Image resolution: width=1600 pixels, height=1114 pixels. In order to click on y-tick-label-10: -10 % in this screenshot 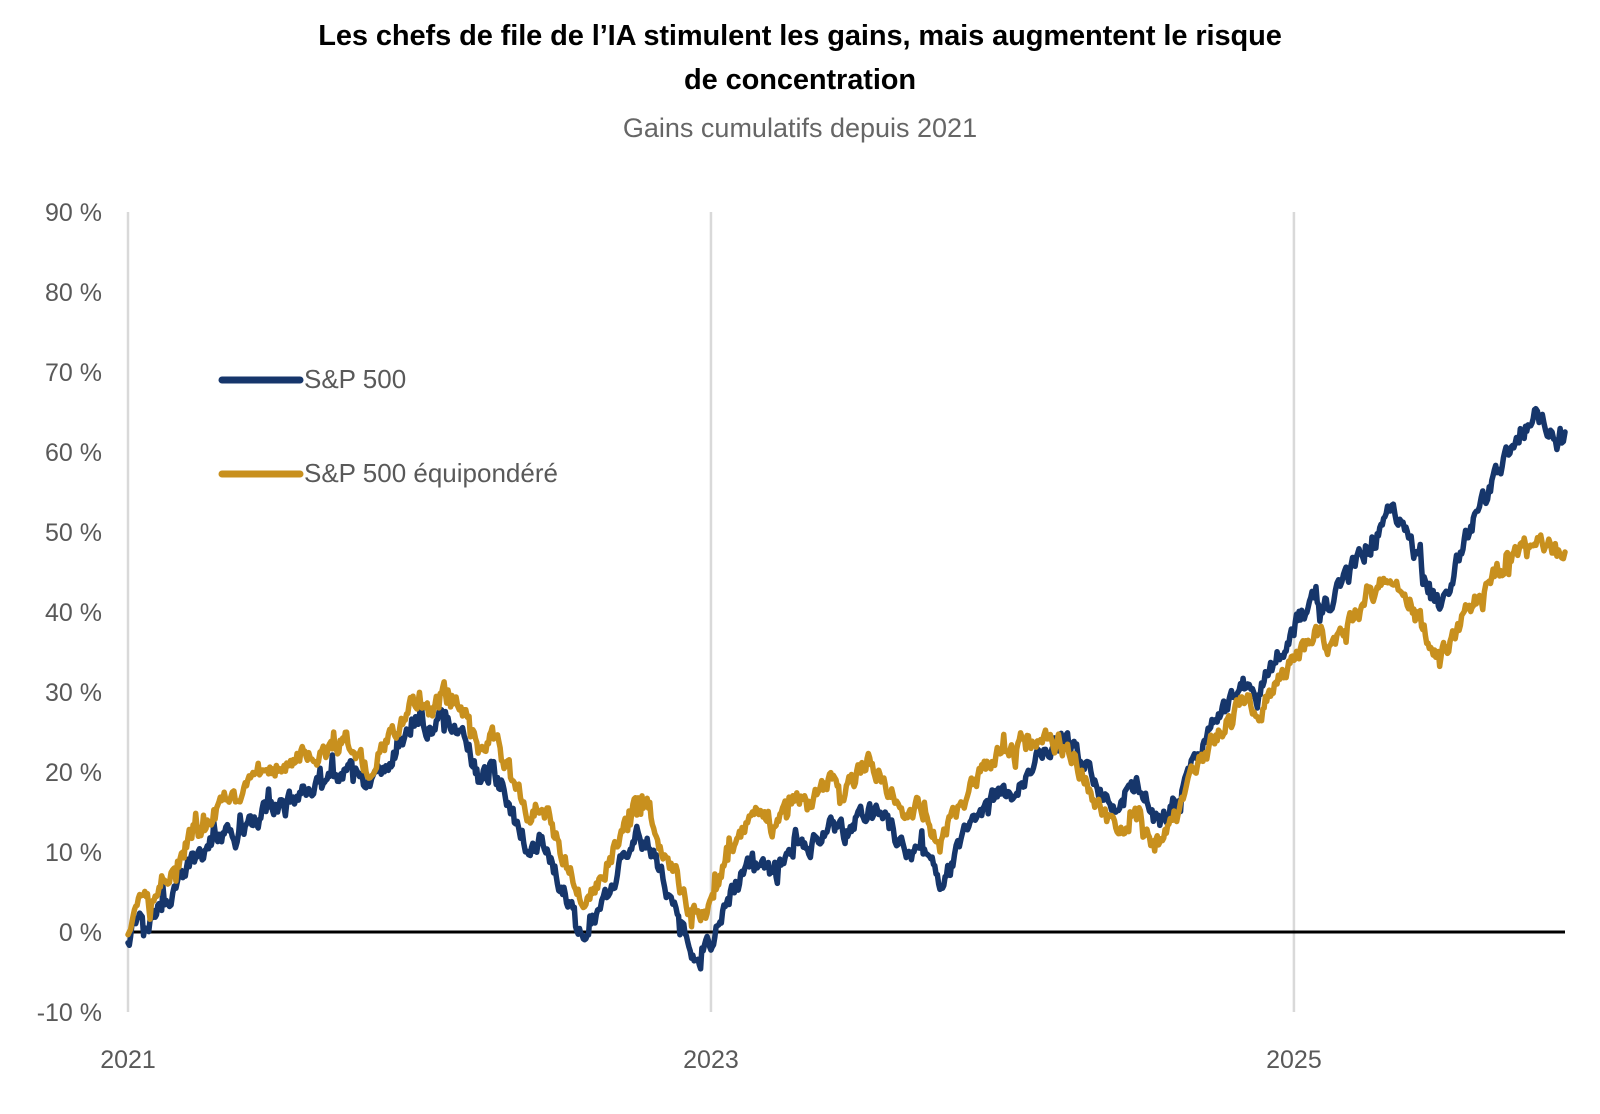, I will do `click(69, 1013)`.